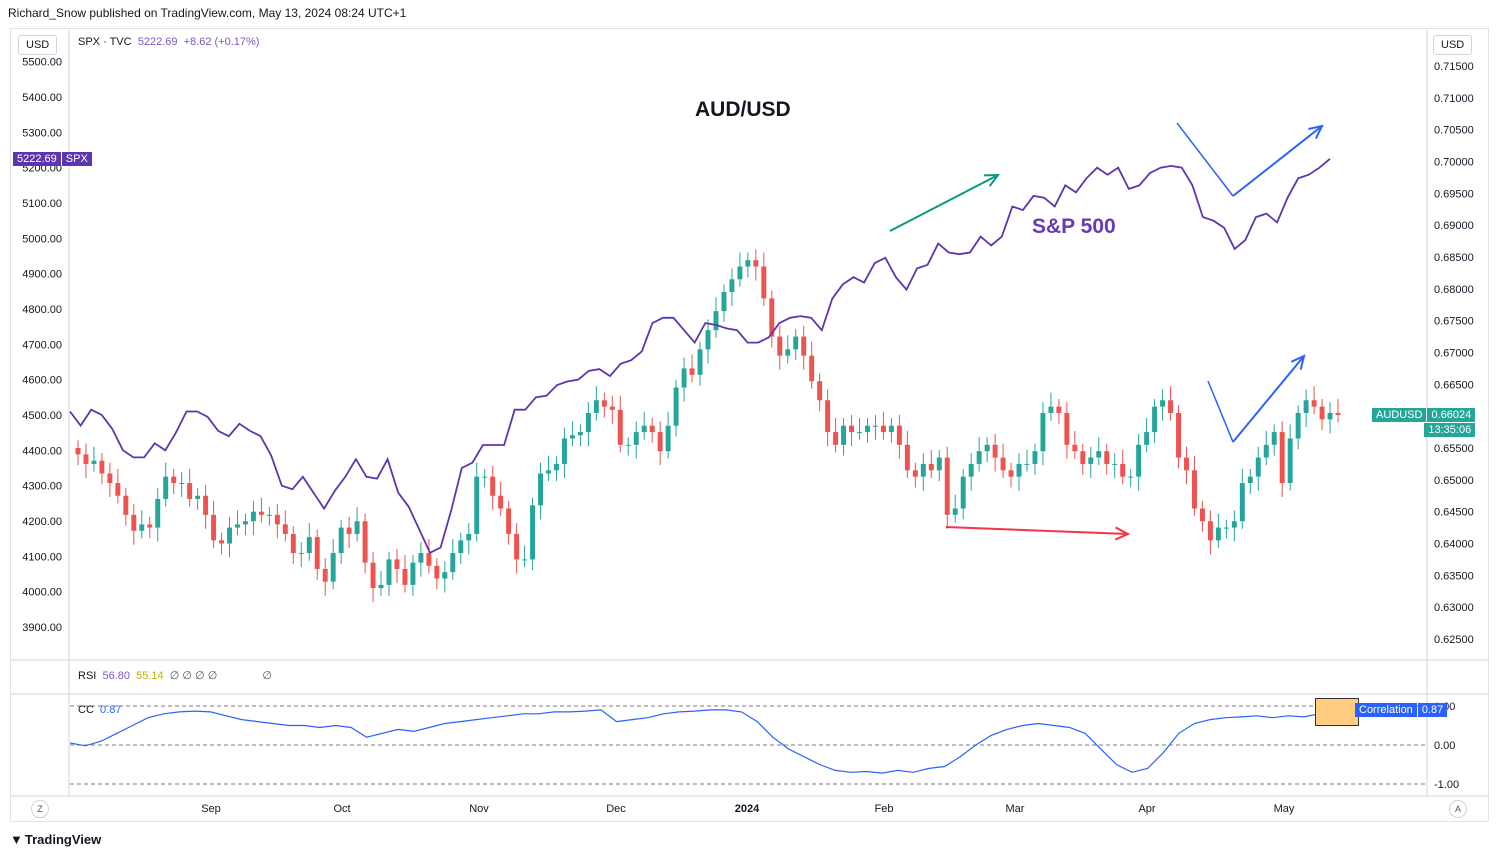 Image resolution: width=1499 pixels, height=857 pixels. I want to click on right-axis-tick: 0.71500, so click(1454, 67).